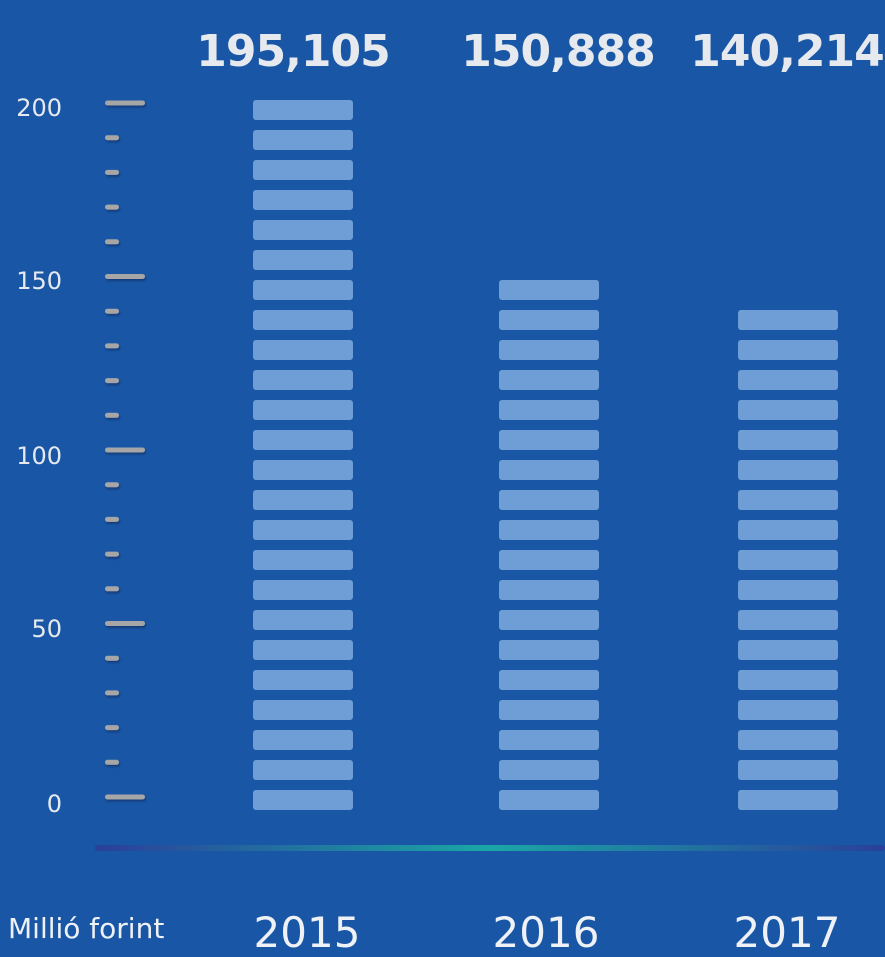 Image resolution: width=885 pixels, height=957 pixels. What do you see at coordinates (303, 455) in the screenshot?
I see `bar-2015` at bounding box center [303, 455].